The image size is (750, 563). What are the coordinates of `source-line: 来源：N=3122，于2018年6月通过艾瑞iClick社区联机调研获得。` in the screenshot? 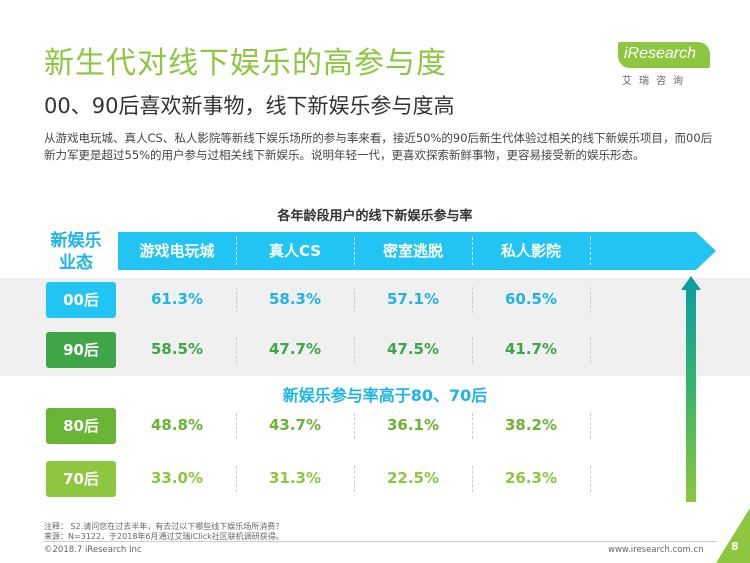 It's located at (164, 536).